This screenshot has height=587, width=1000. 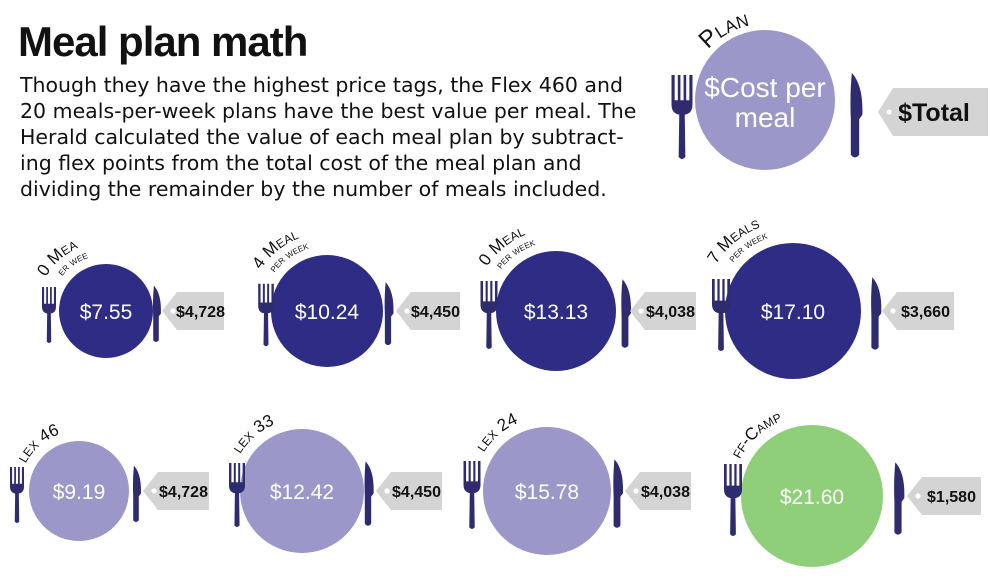 I want to click on legend: Plan$Cost per meal $Total, so click(x=829, y=87).